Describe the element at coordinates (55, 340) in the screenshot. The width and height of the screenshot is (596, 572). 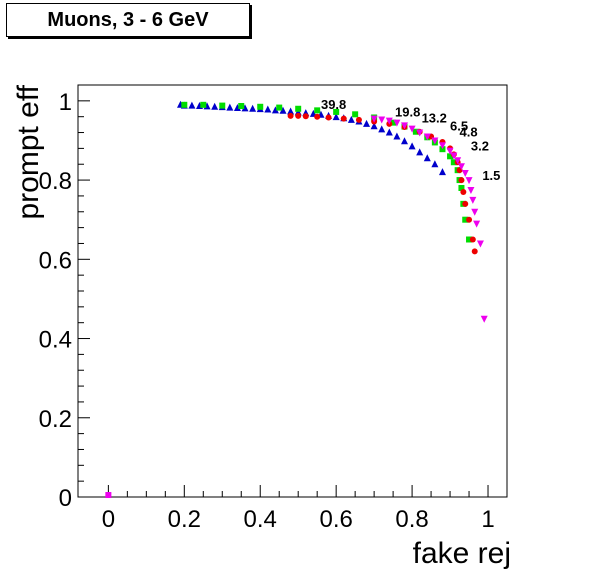
I see `y-tick-label: 0.4` at that location.